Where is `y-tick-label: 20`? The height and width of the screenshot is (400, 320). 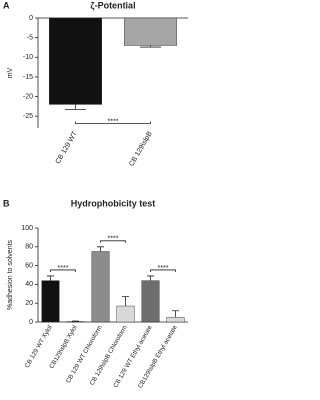
y-tick-label: 20 is located at coordinates (29, 303).